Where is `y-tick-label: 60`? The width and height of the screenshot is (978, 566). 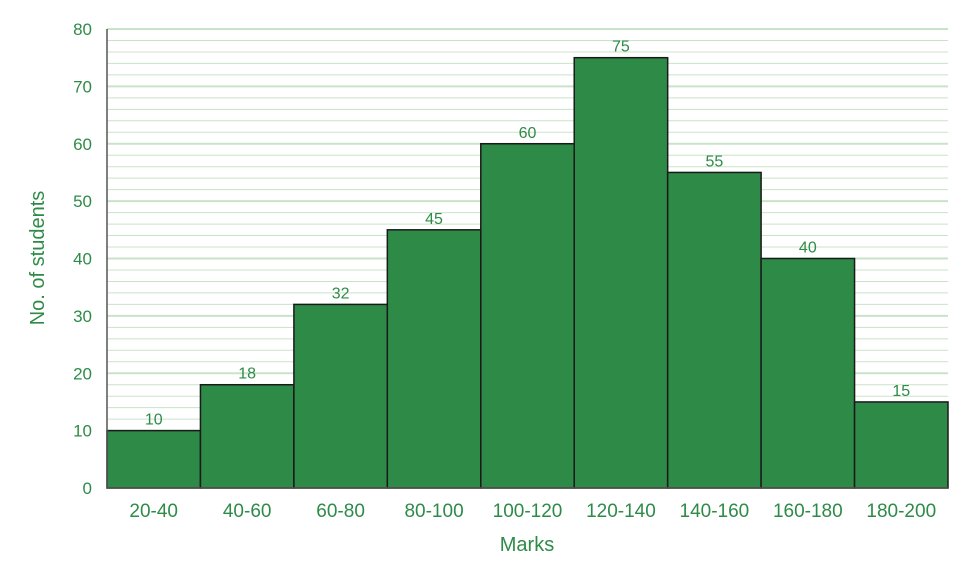 y-tick-label: 60 is located at coordinates (82, 144).